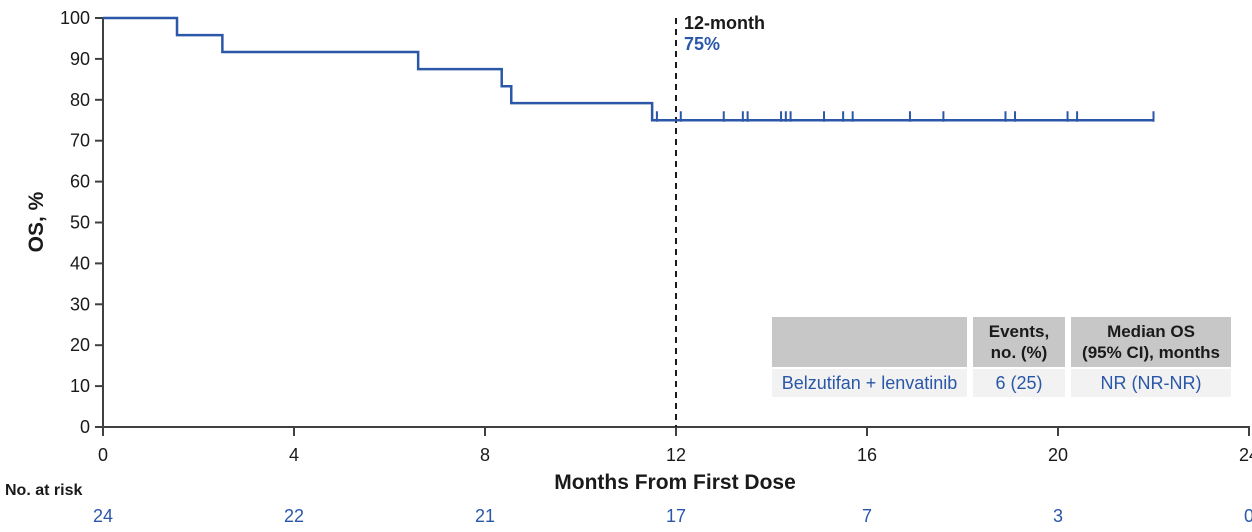 This screenshot has width=1252, height=532. Describe the element at coordinates (1019, 342) in the screenshot. I see `summary-header-events: Events, no. (%)` at that location.